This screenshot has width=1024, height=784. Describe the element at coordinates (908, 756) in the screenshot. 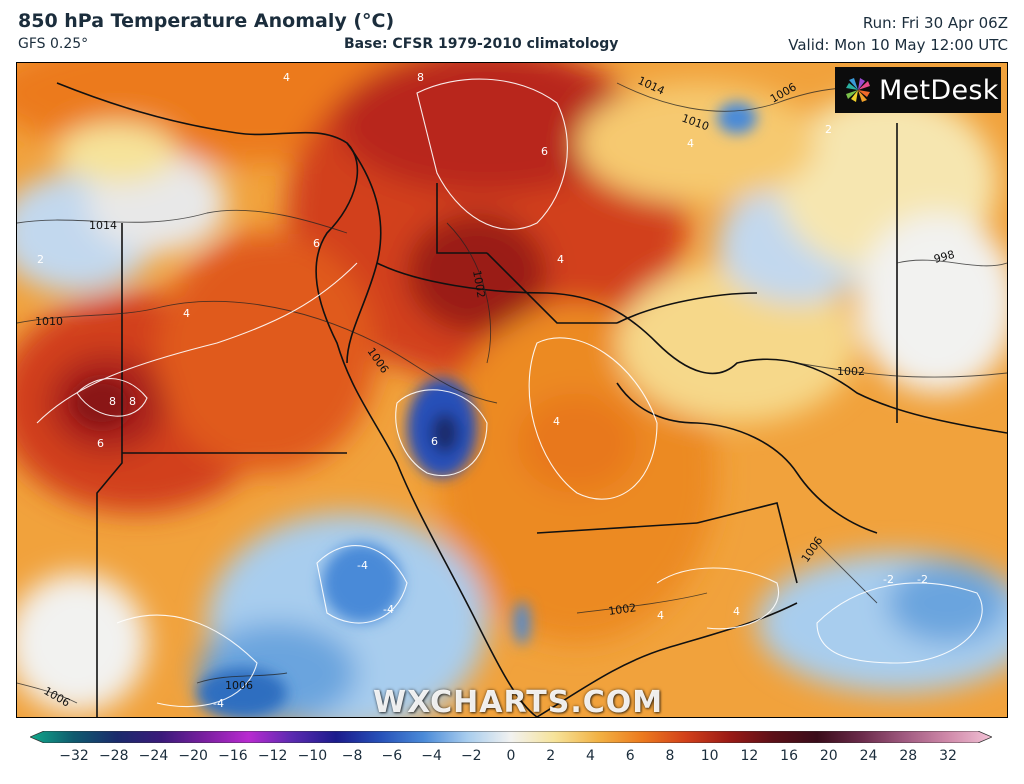

I see `colorbar-tick: 28` at that location.